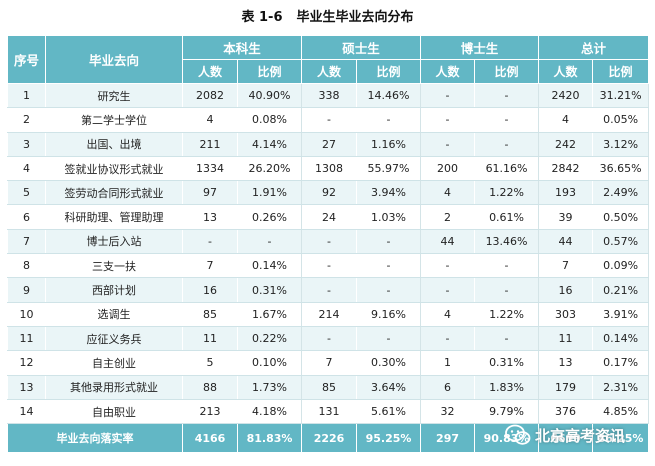 Image resolution: width=655 pixels, height=466 pixels. I want to click on destination-cell: 自主创业, so click(114, 363).